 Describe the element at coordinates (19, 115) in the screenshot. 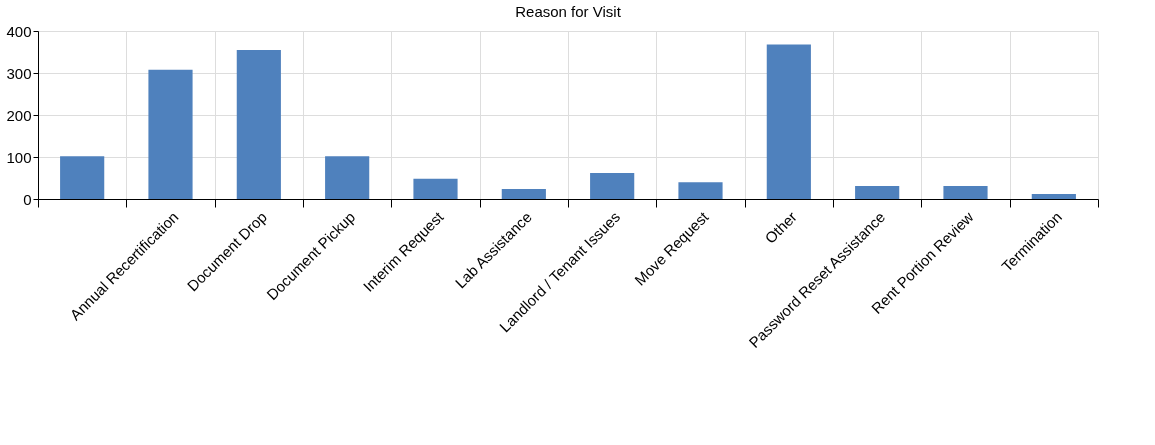

I see `y-tick-label: 200` at that location.